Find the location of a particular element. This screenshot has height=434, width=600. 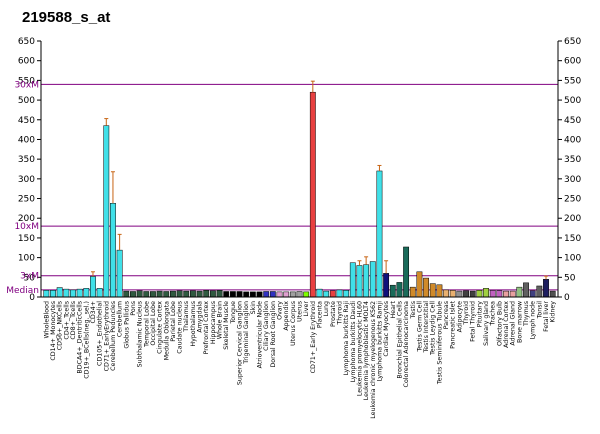

right-tick-label: 650 is located at coordinates (572, 42).